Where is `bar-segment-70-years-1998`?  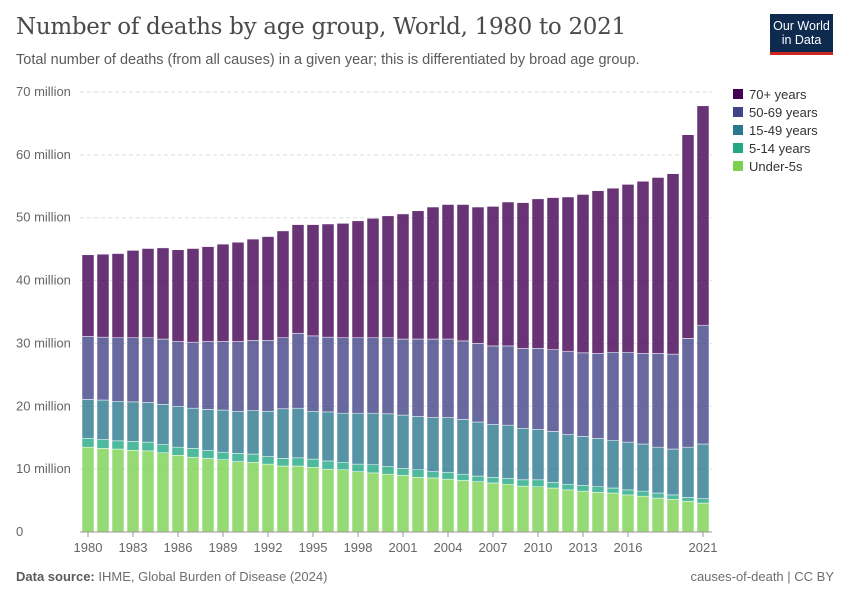 bar-segment-70-years-1998 is located at coordinates (358, 279).